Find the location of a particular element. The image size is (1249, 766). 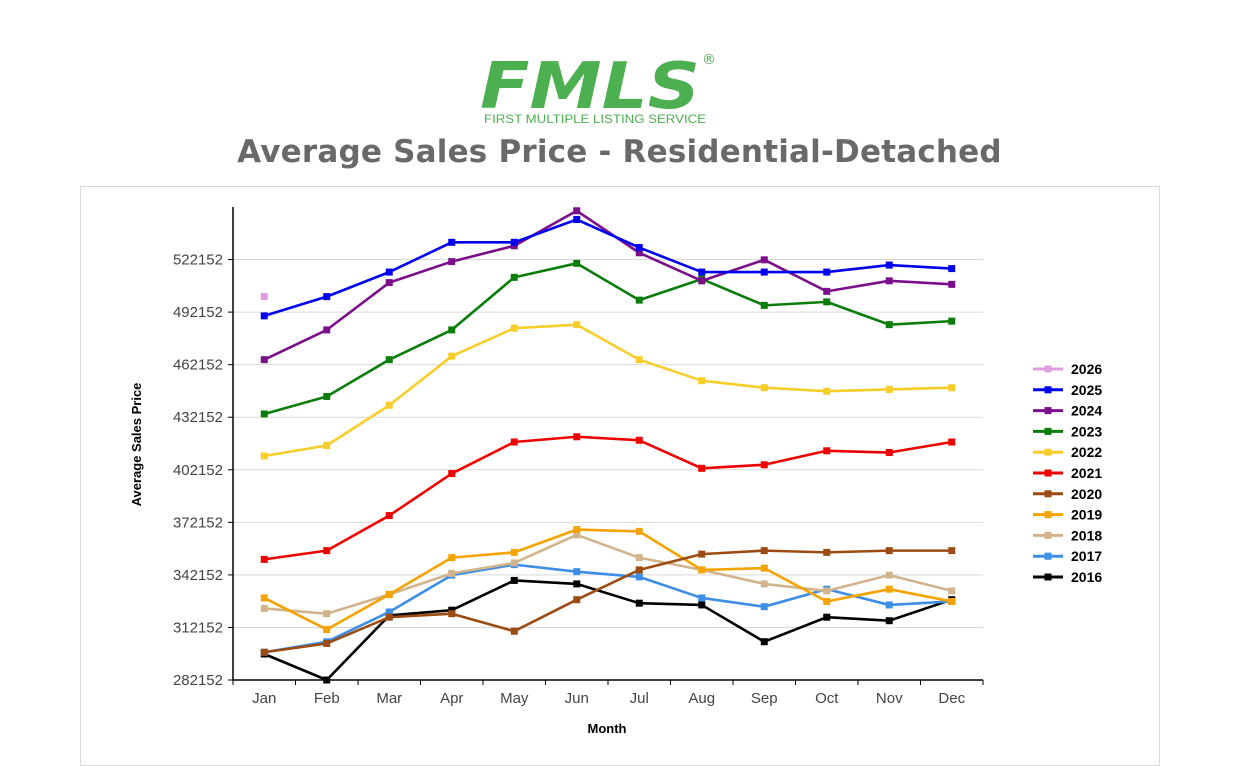

legend-item-2026: 2026 is located at coordinates (1086, 369).